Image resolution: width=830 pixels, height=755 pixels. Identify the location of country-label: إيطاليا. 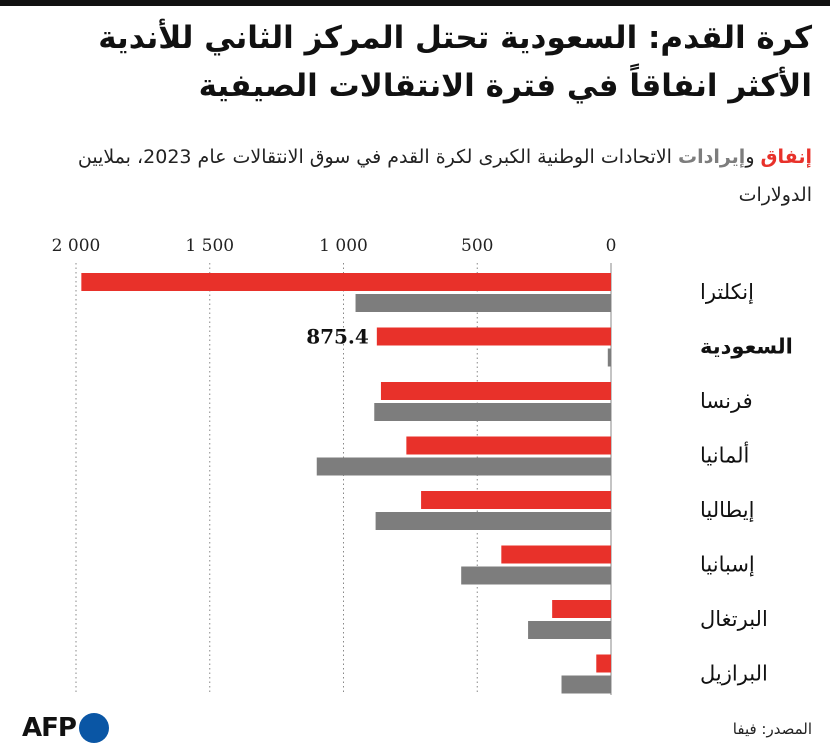
(727, 510).